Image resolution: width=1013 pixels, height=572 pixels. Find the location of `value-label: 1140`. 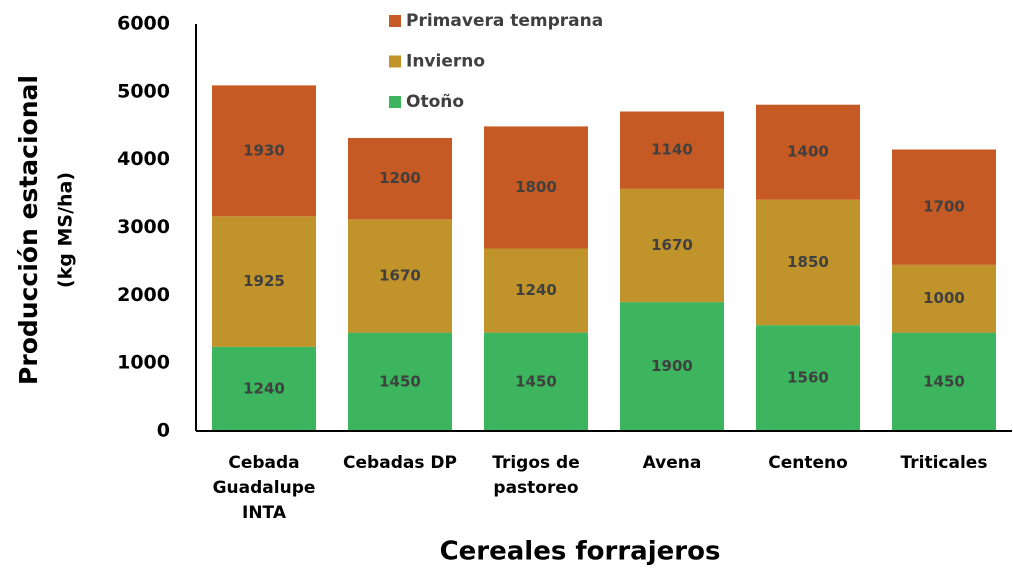

value-label: 1140 is located at coordinates (672, 150).